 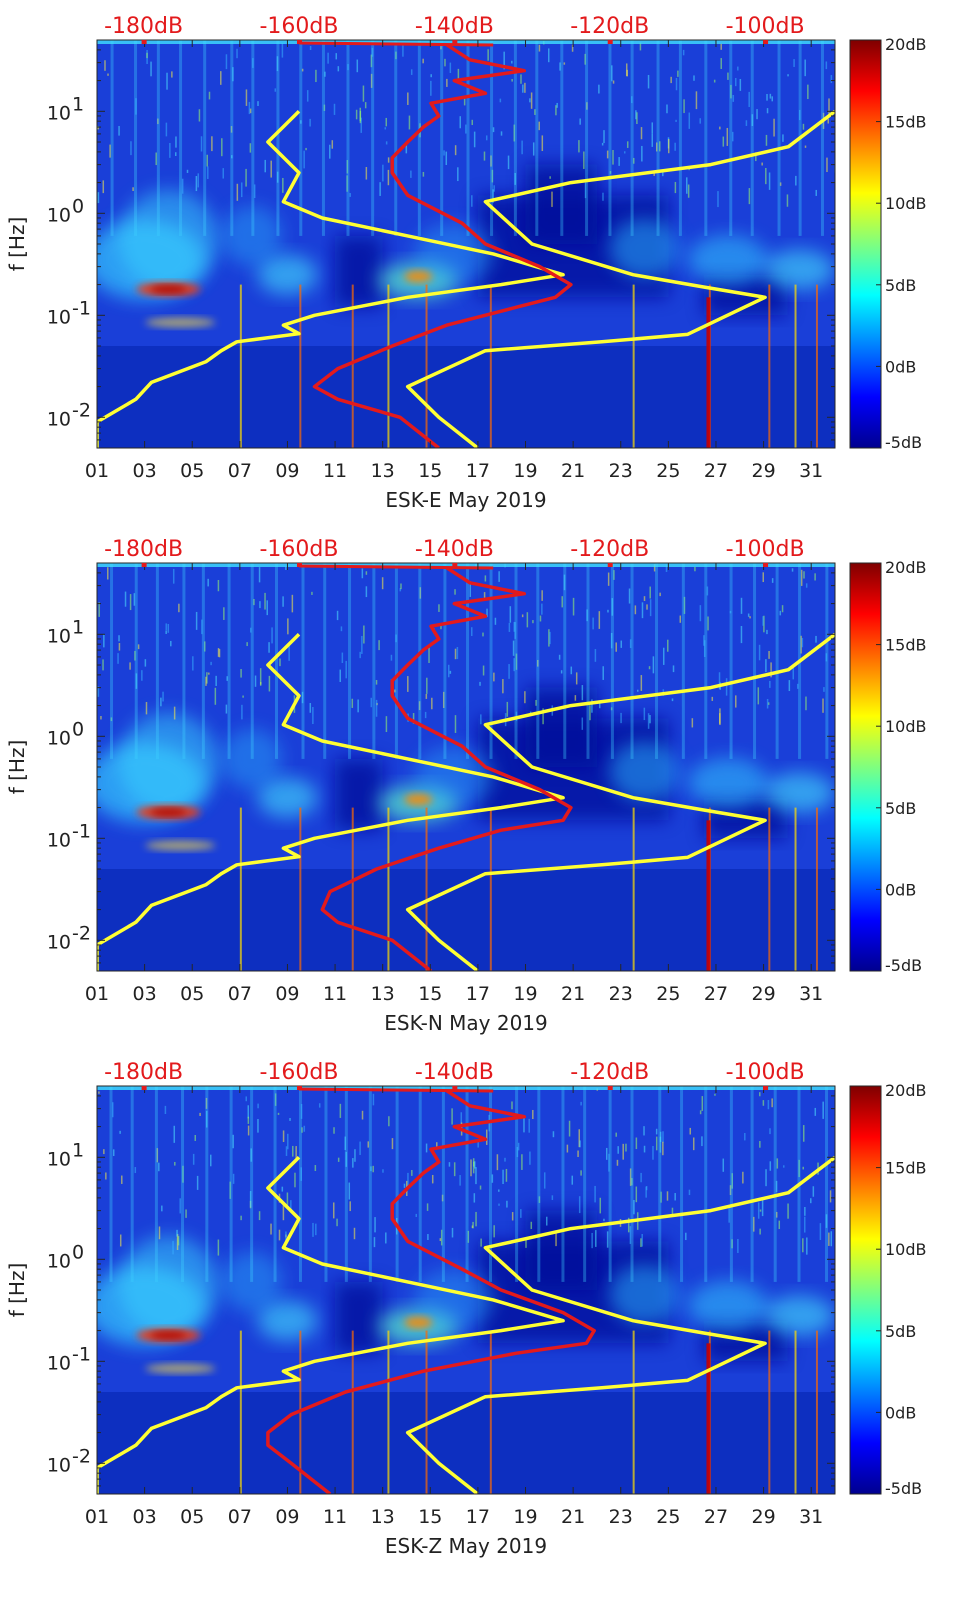 What do you see at coordinates (442, 245) in the screenshot?
I see `red-noise-model-curve` at bounding box center [442, 245].